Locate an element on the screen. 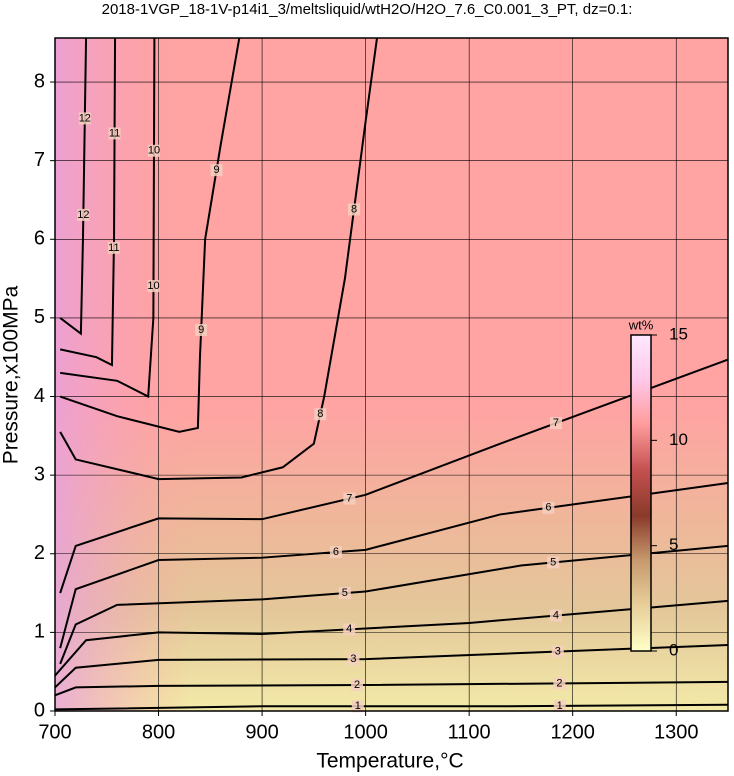  colorbar-tick-label: 0 is located at coordinates (673, 649).